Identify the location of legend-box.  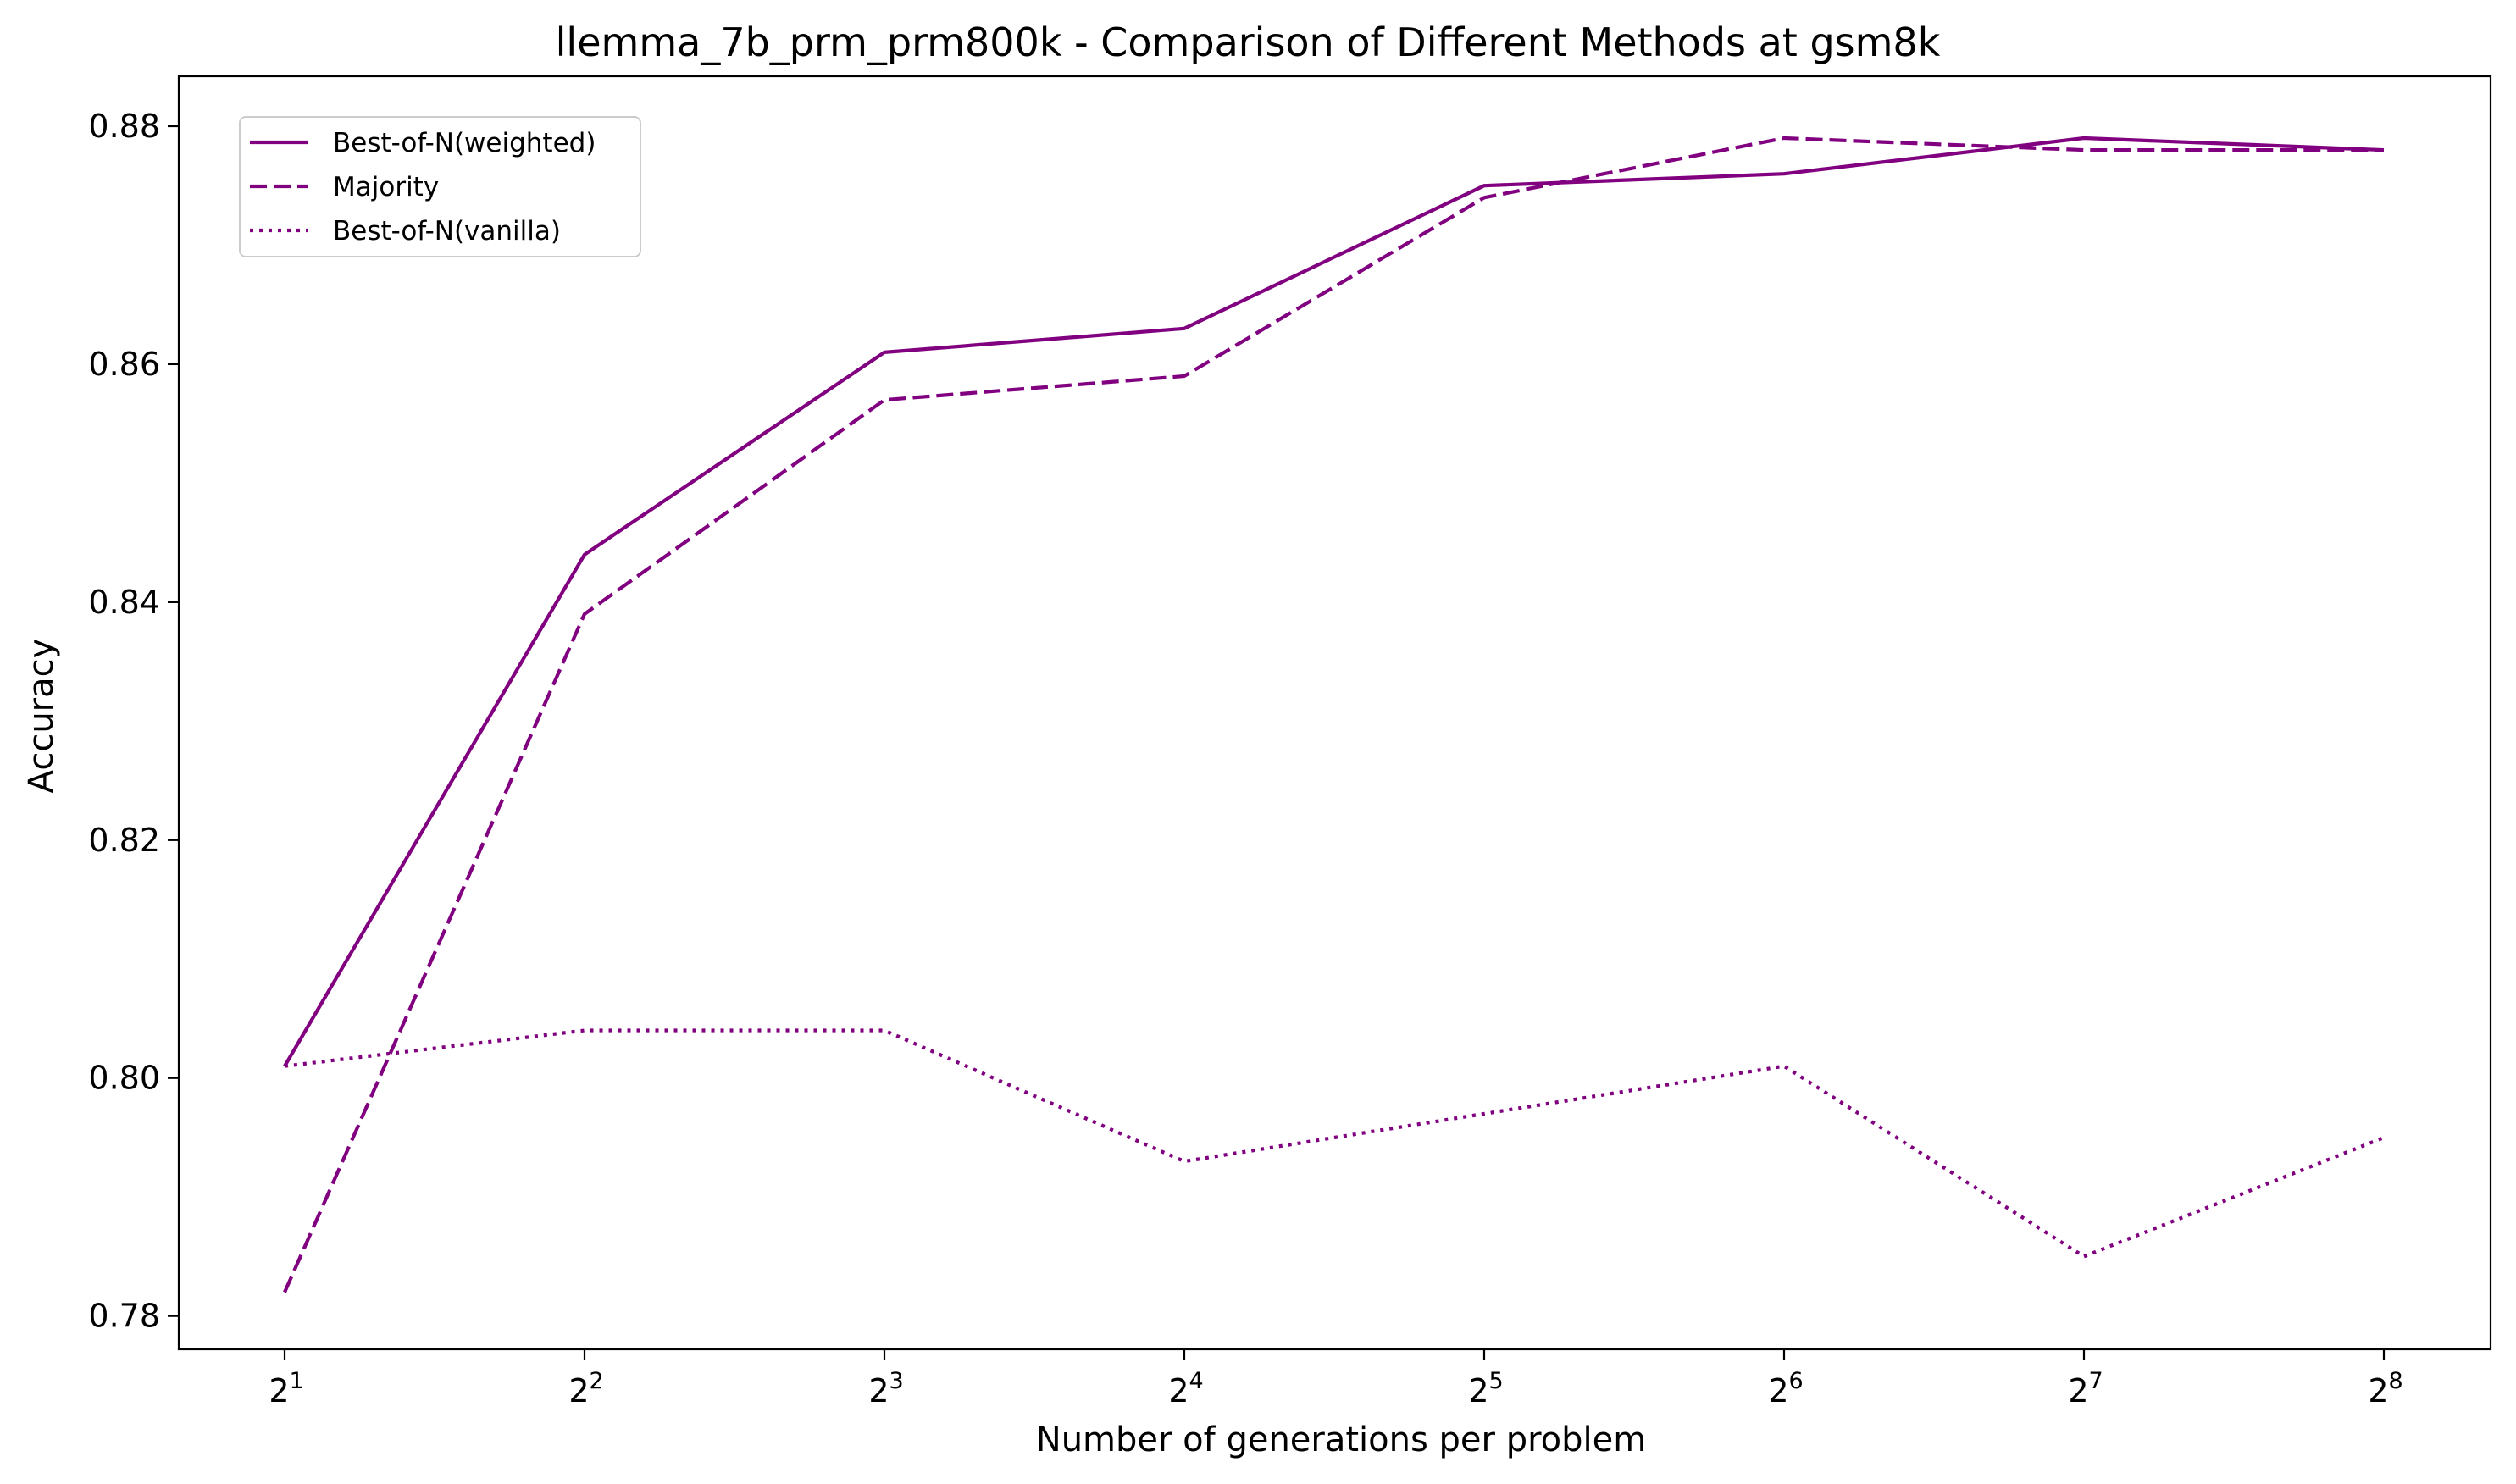
(440, 186).